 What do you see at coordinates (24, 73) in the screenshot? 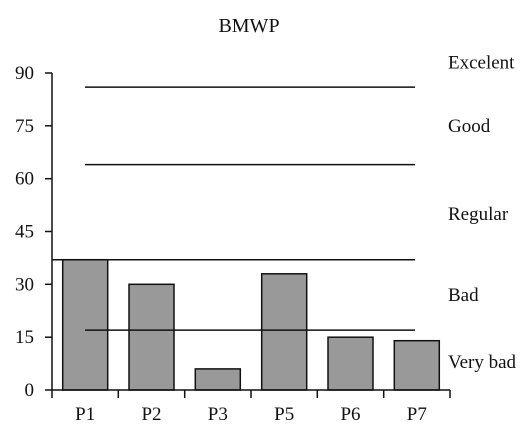
I see `y-tick-label: 90` at bounding box center [24, 73].